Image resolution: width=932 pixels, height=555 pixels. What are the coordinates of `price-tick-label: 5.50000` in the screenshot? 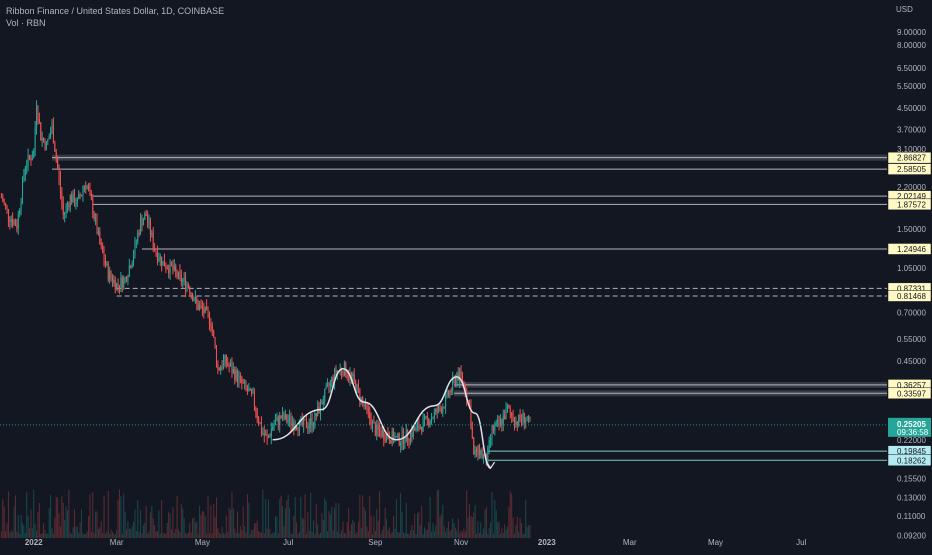 It's located at (911, 86).